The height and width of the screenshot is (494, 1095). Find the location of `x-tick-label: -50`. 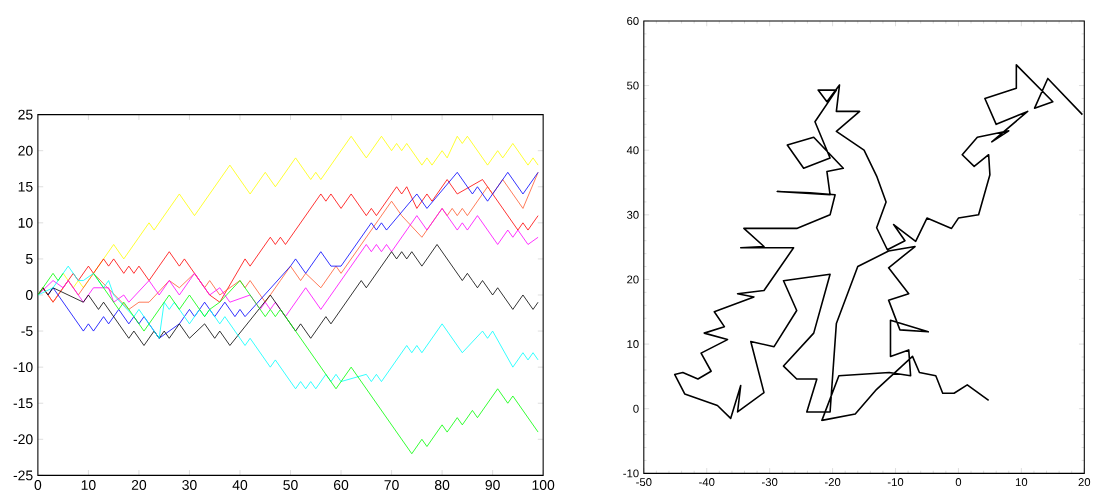

x-tick-label: -50 is located at coordinates (644, 481).